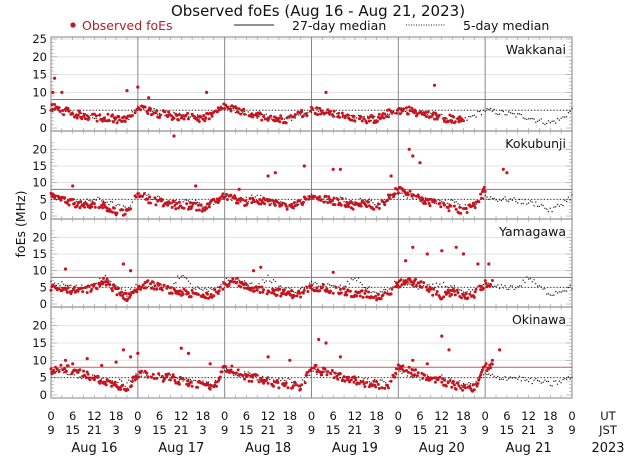  Describe the element at coordinates (43, 287) in the screenshot. I see `y-tick-label: 5` at that location.